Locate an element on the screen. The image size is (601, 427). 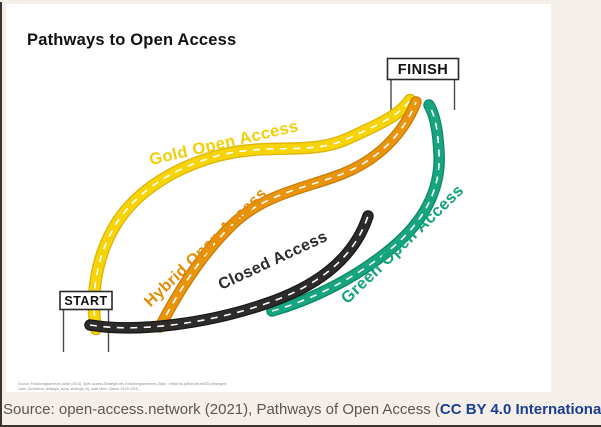
window-left-edge is located at coordinates (1, 214).